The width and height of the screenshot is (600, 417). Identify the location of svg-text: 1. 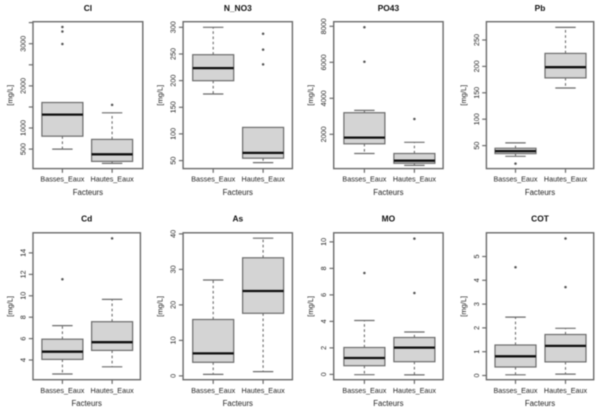
(476, 352).